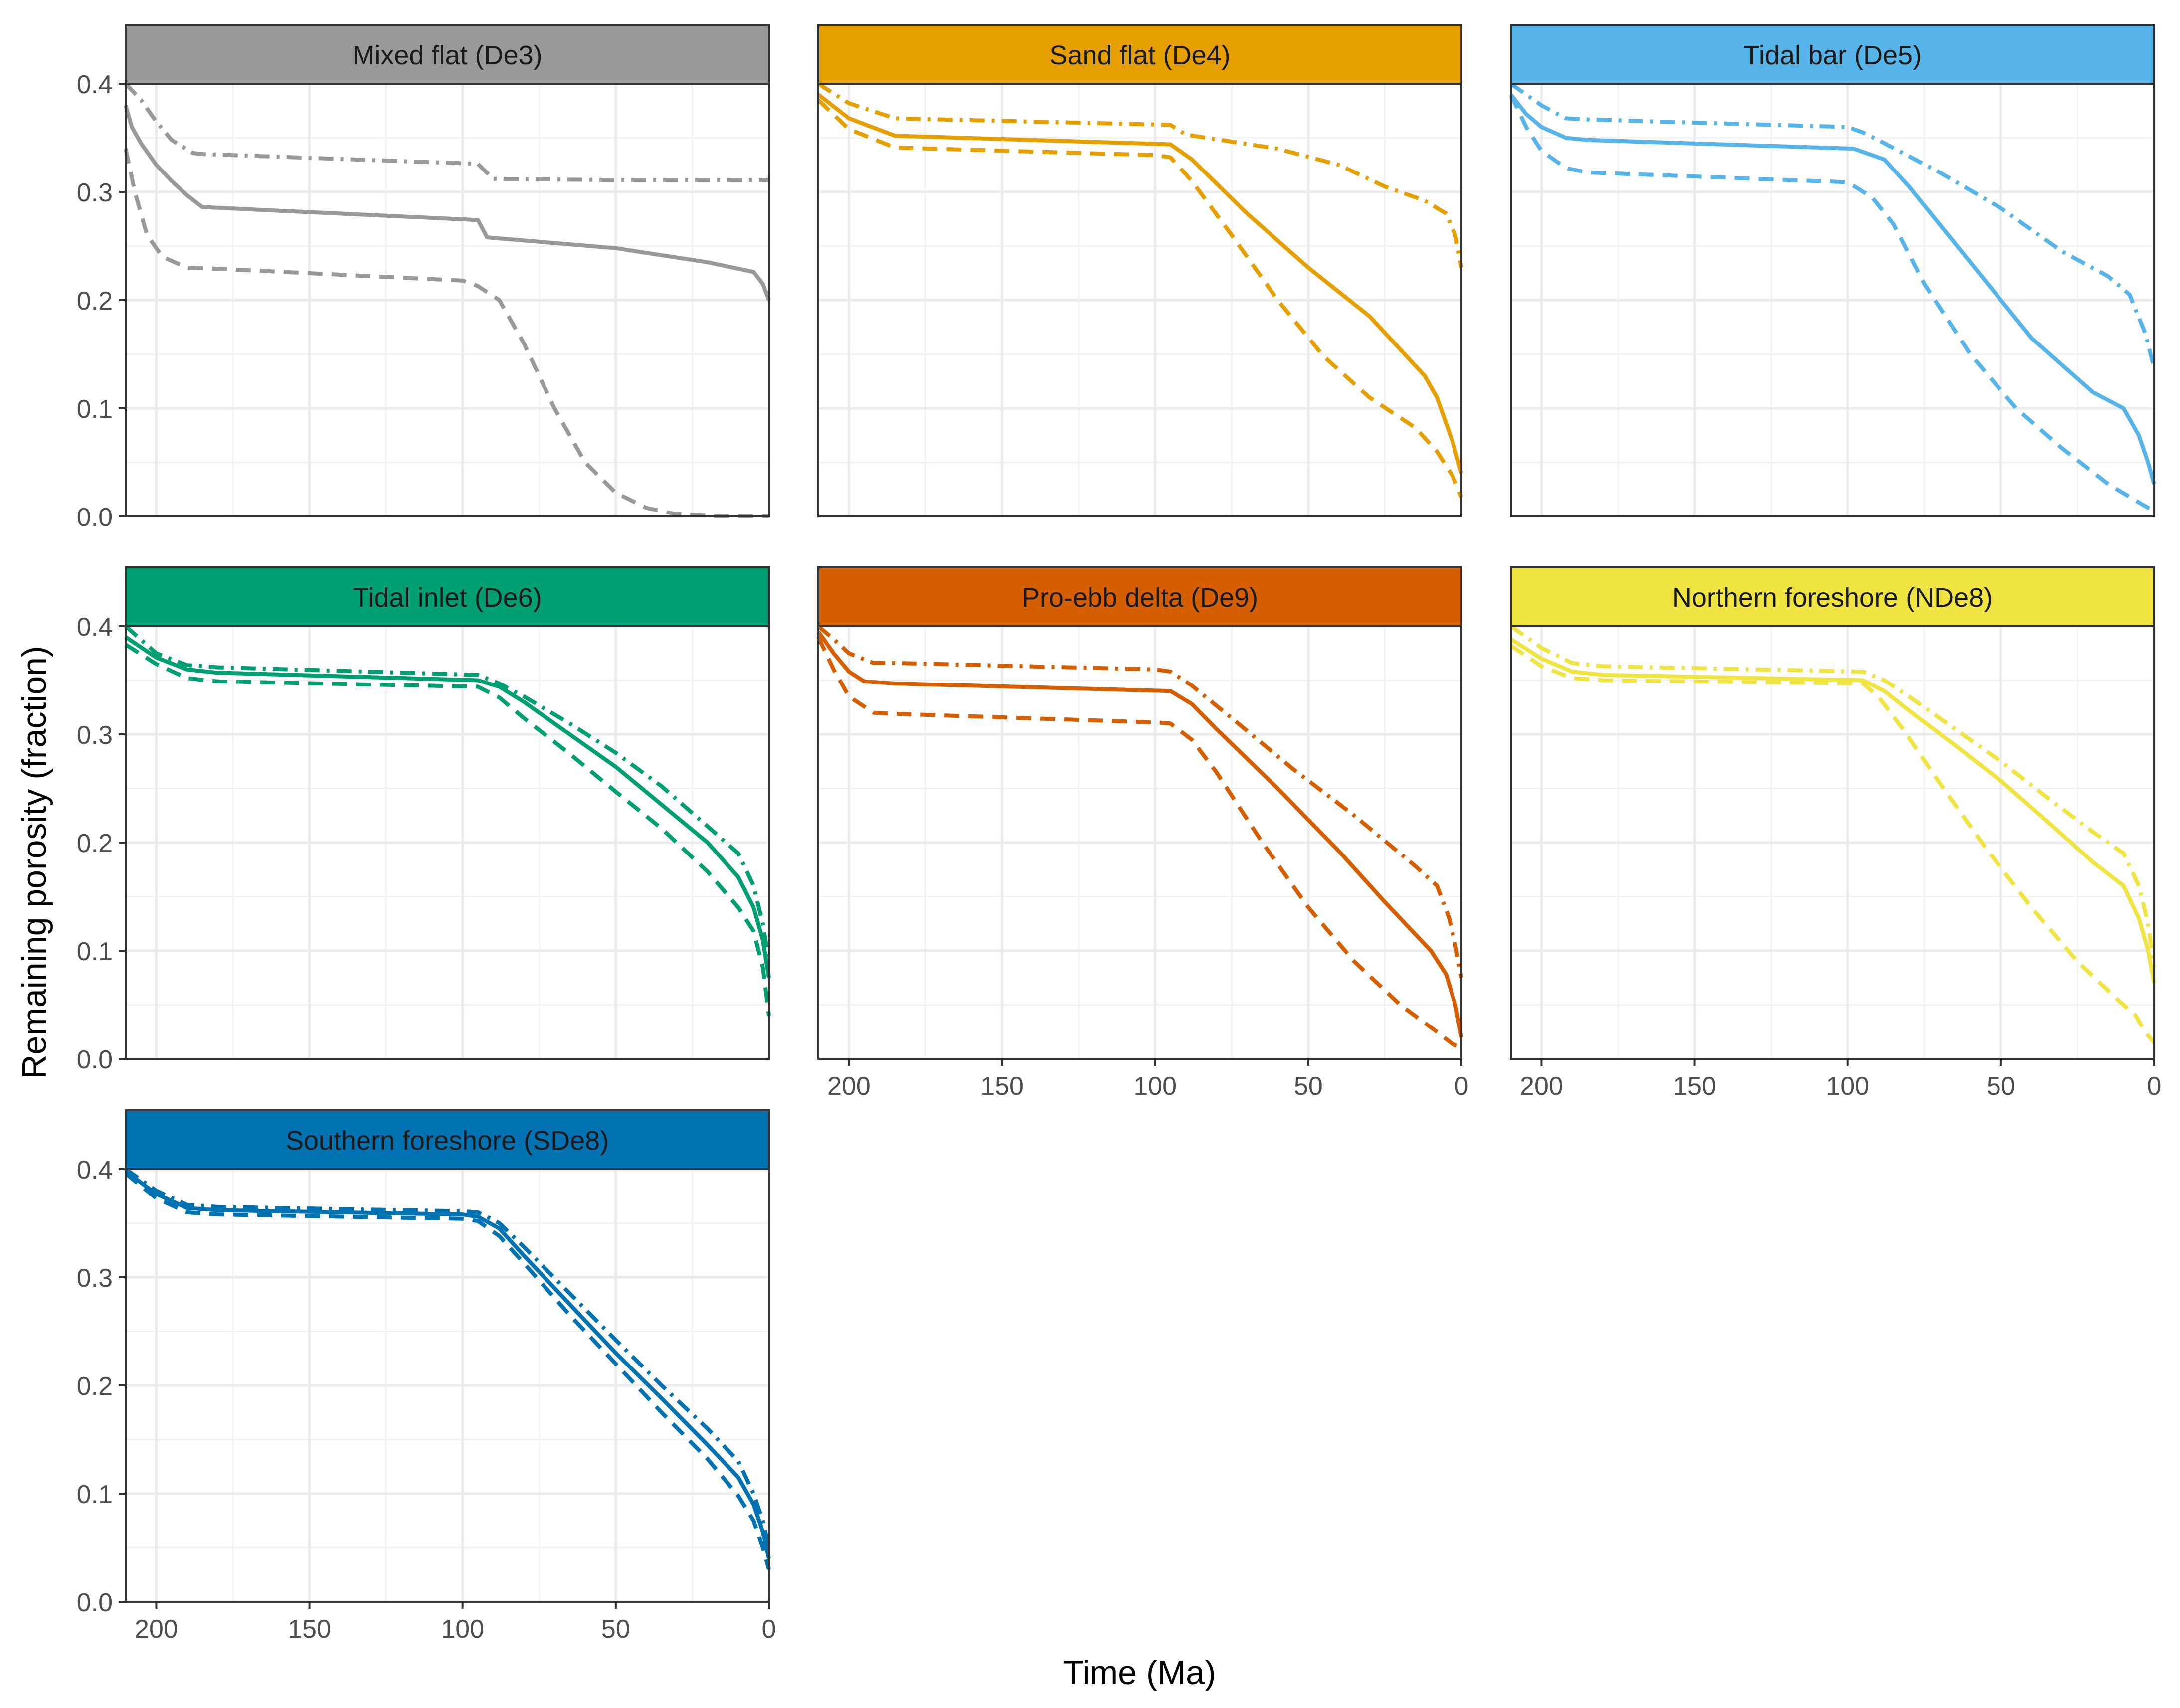 This screenshot has height=1708, width=2180. I want to click on strip-title: Northern foreshore (NDe8), so click(1832, 598).